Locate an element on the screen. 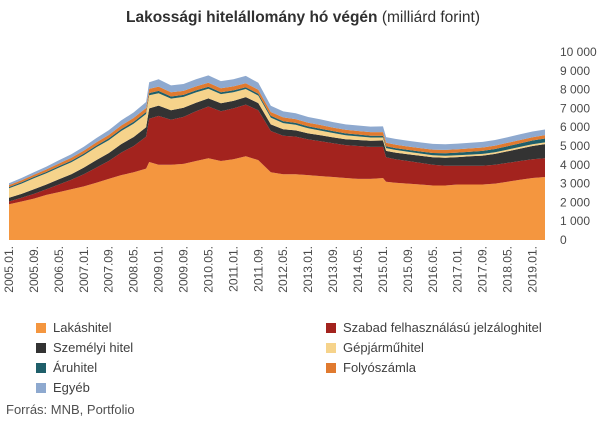 The image size is (606, 422). x-tick-label: 2017.09. is located at coordinates (483, 269).